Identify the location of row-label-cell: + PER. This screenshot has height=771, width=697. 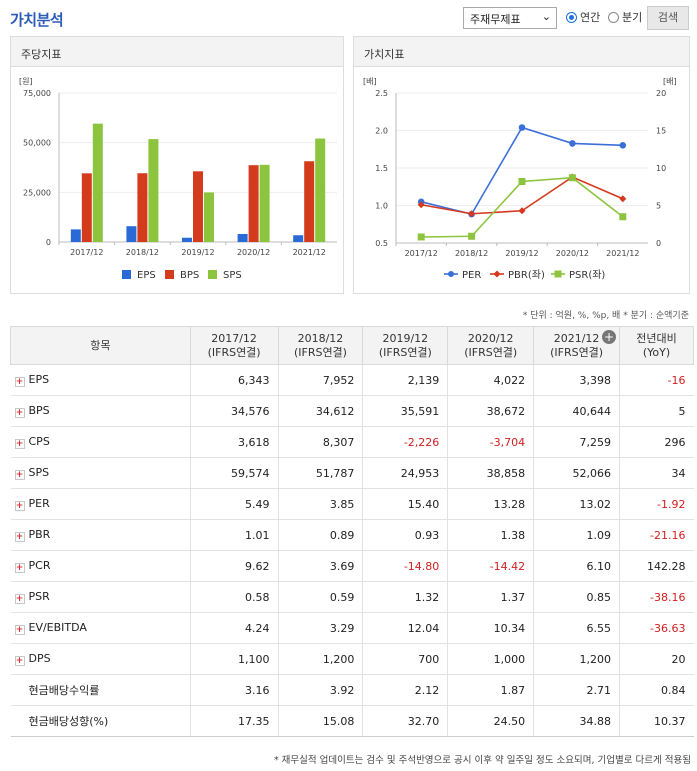
(100, 504).